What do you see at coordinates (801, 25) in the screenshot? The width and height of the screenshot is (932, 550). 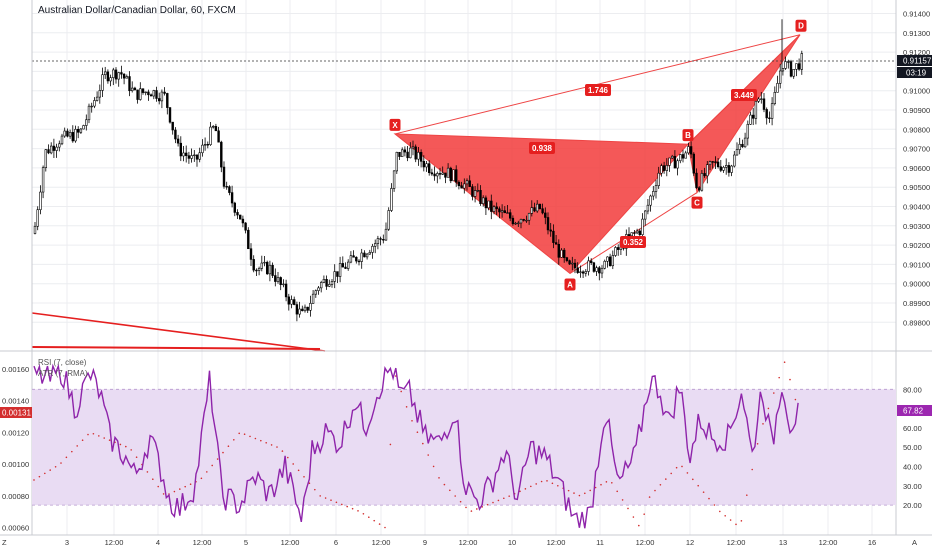 I see `point-d-label: D` at bounding box center [801, 25].